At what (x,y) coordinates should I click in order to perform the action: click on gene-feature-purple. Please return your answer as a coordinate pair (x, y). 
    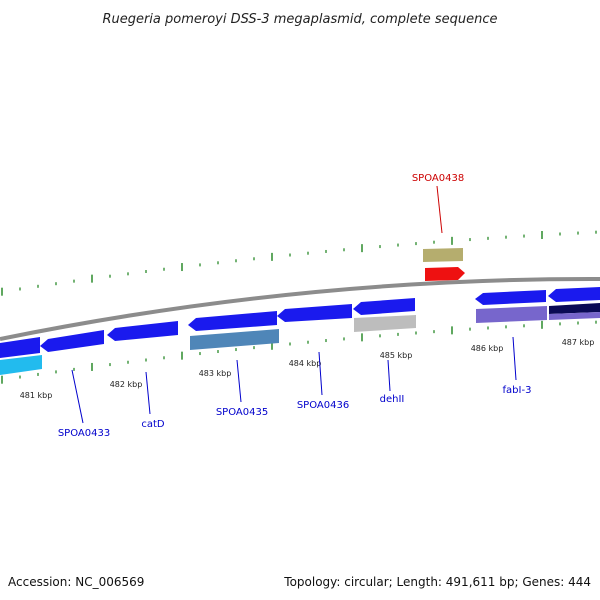
    Looking at the image, I should click on (511, 314).